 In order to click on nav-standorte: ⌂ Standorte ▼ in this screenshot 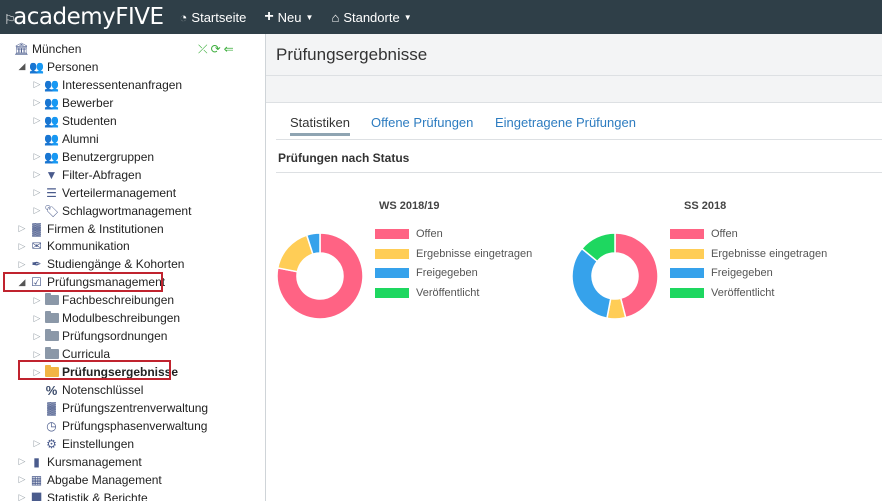, I will do `click(371, 17)`.